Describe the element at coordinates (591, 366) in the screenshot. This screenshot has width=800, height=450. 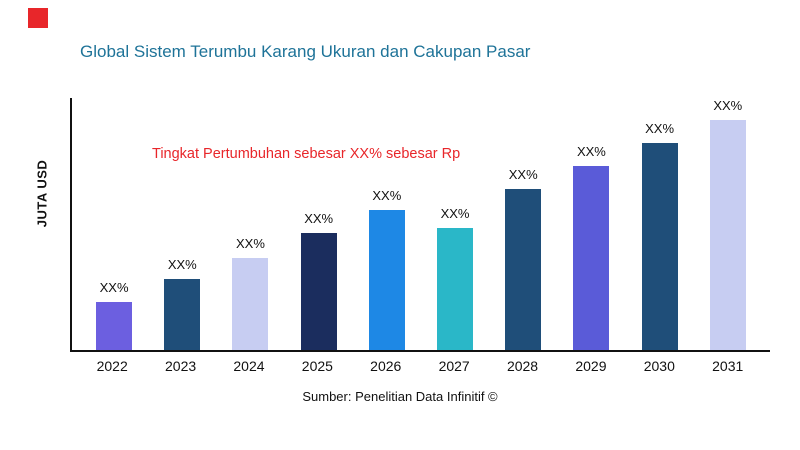
I see `x-axis-tick-label: 2029` at that location.